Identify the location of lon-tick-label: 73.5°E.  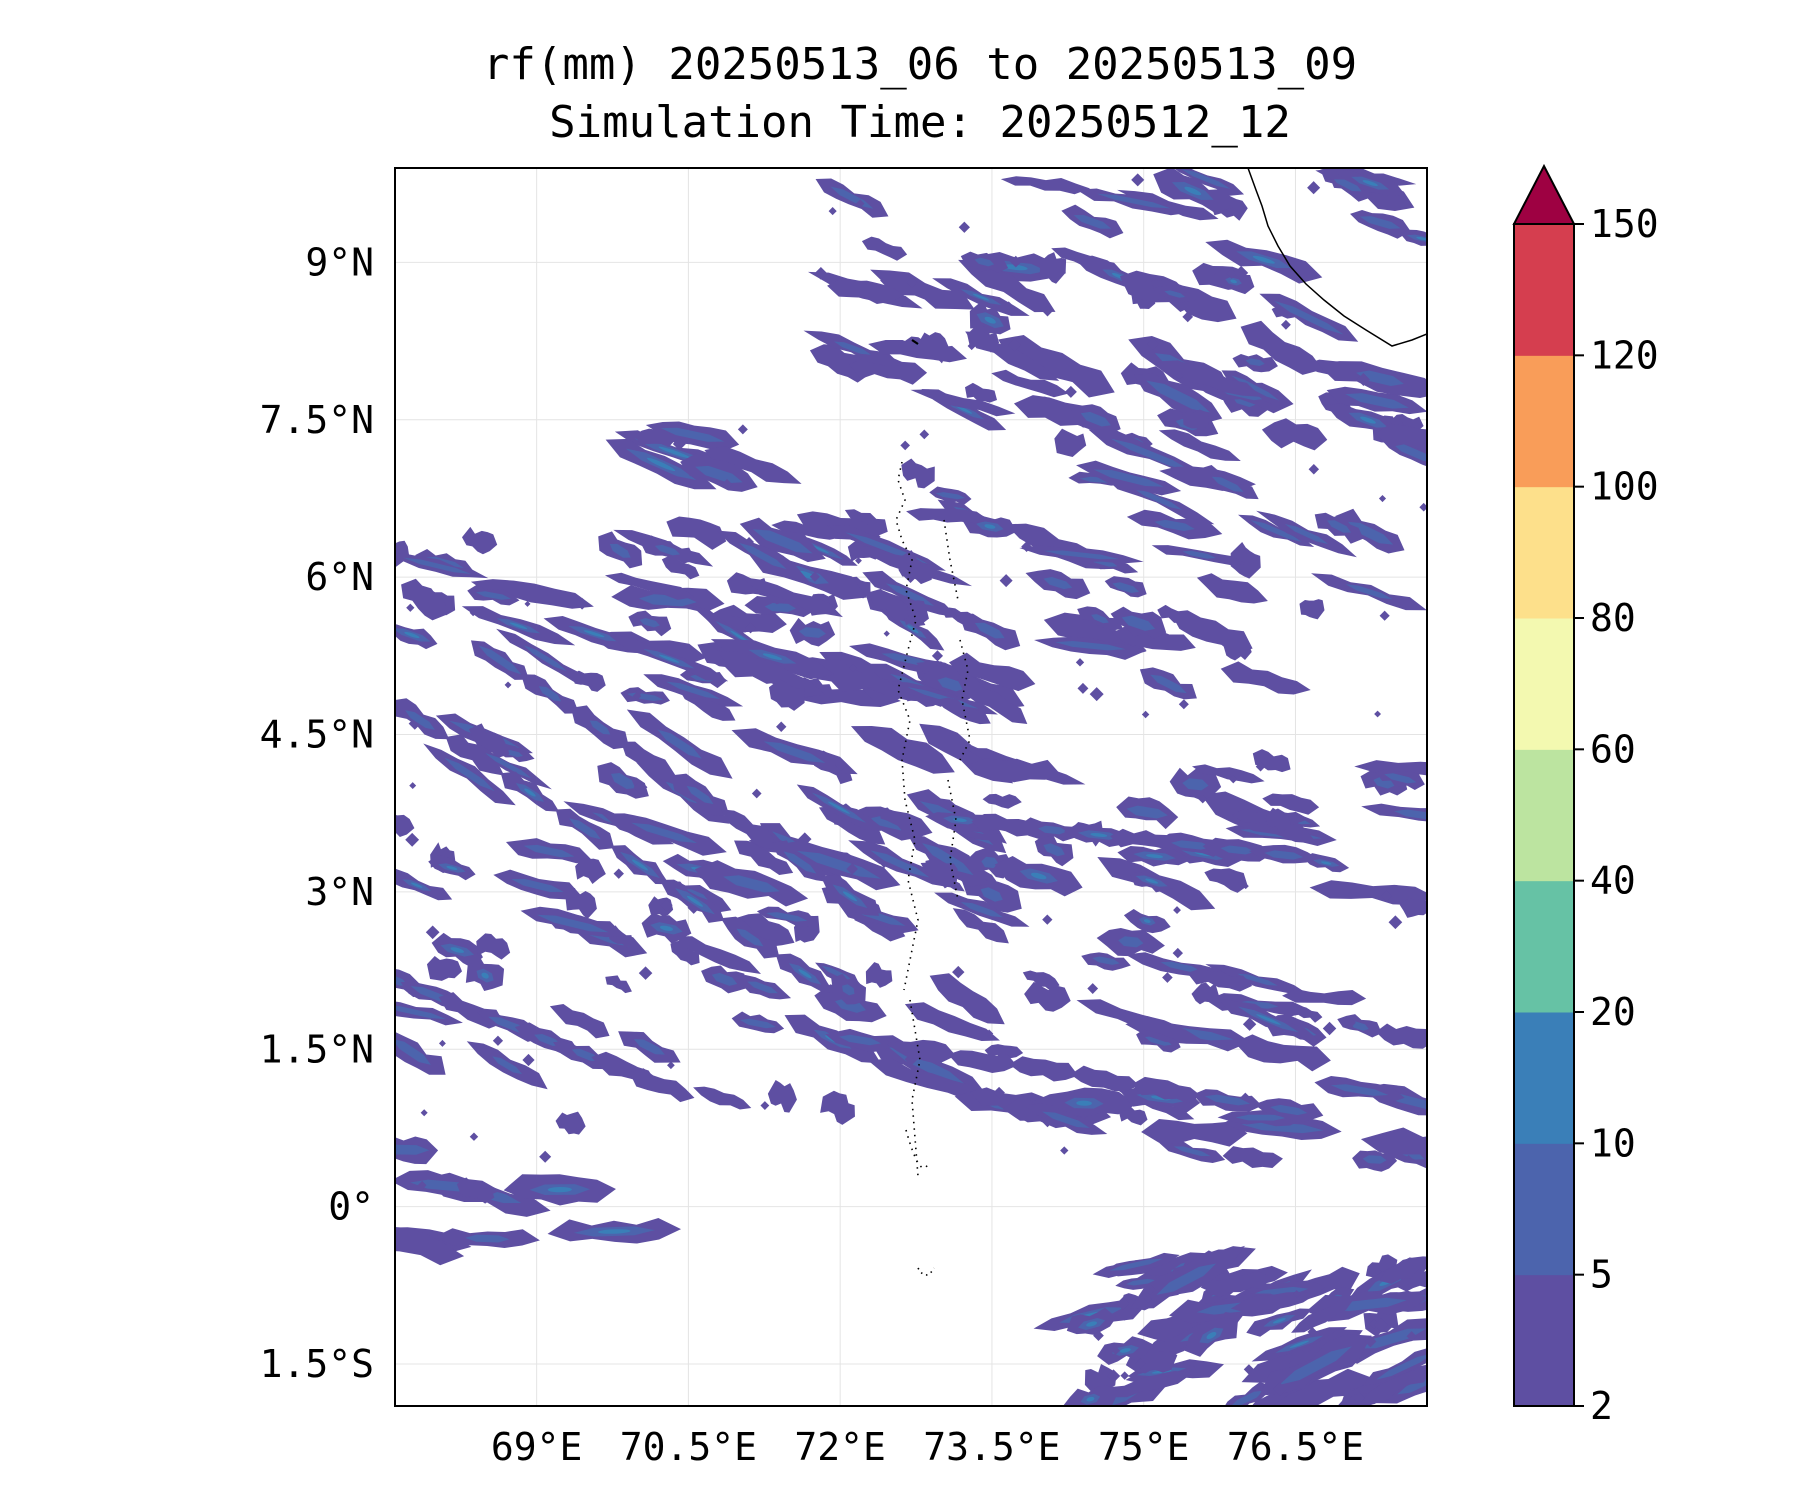
(991, 1447).